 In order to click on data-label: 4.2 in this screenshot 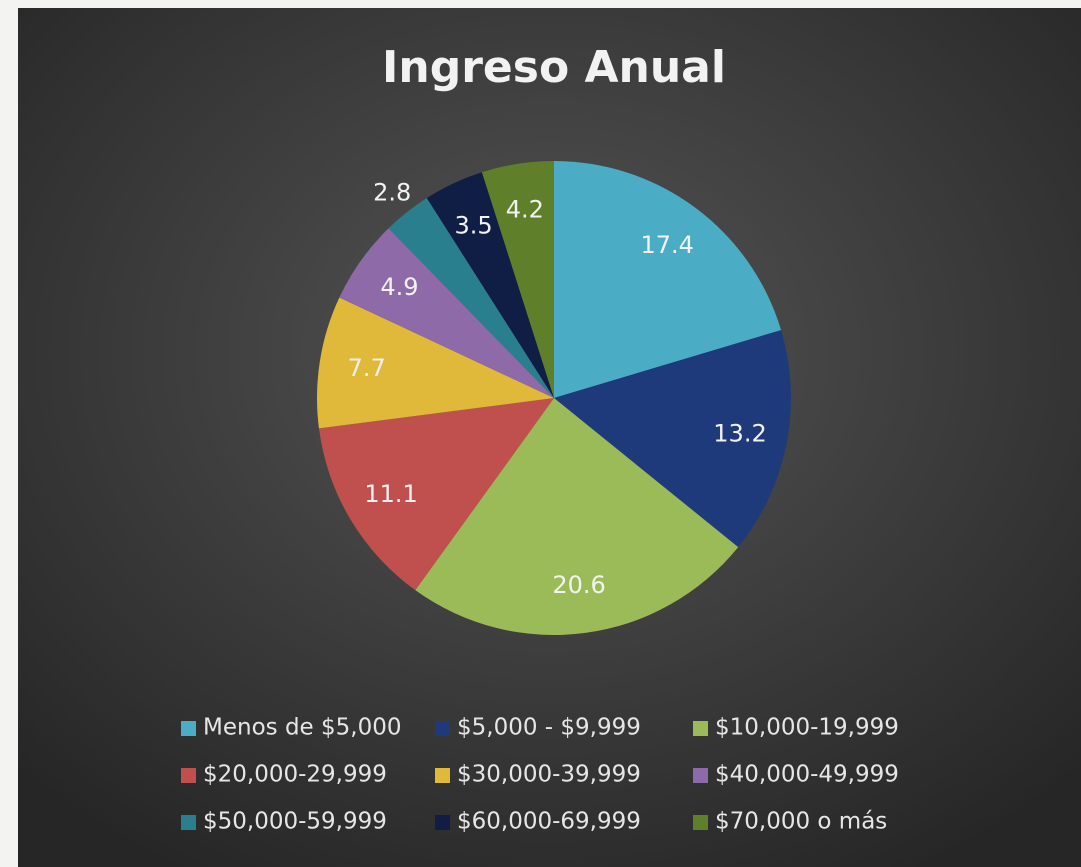, I will do `click(525, 210)`.